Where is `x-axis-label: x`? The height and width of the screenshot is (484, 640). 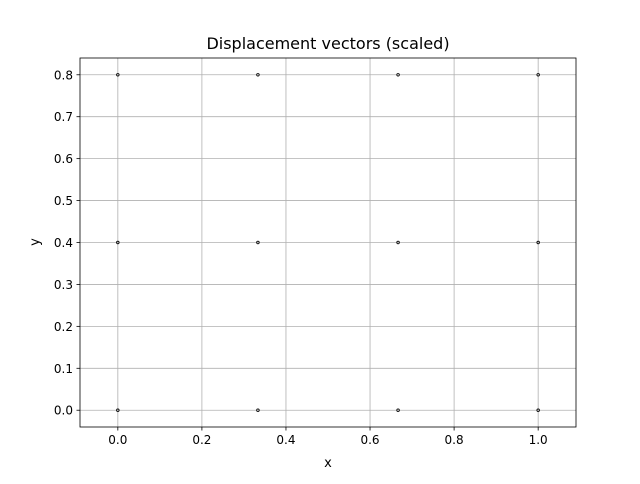
x-axis-label: x is located at coordinates (328, 463).